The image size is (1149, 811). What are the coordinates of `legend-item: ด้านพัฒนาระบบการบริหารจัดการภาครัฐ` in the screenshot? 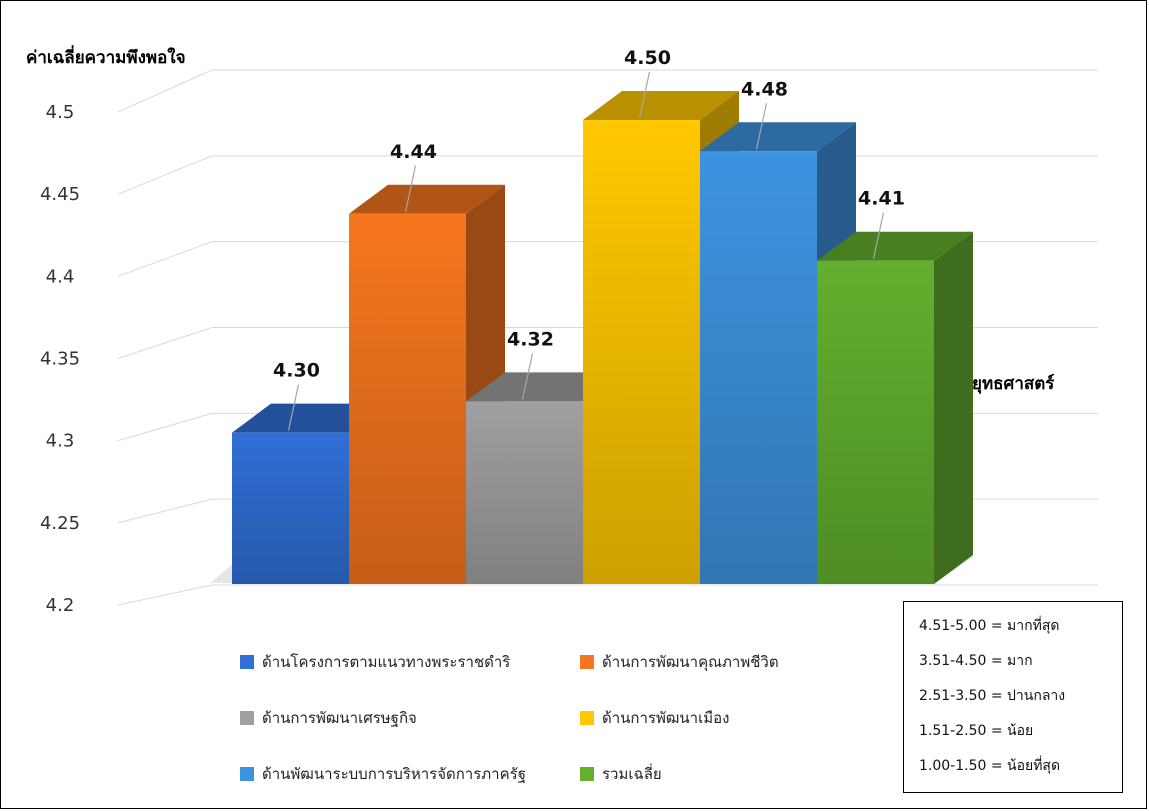 It's located at (383, 774).